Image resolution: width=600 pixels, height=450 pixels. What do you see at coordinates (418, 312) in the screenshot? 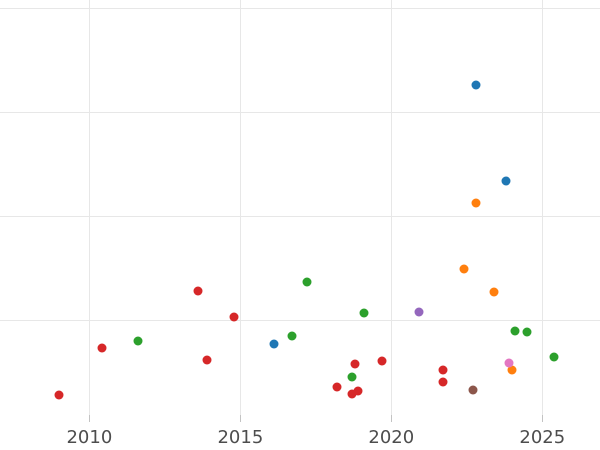
I see `scatter-point-purple` at bounding box center [418, 312].